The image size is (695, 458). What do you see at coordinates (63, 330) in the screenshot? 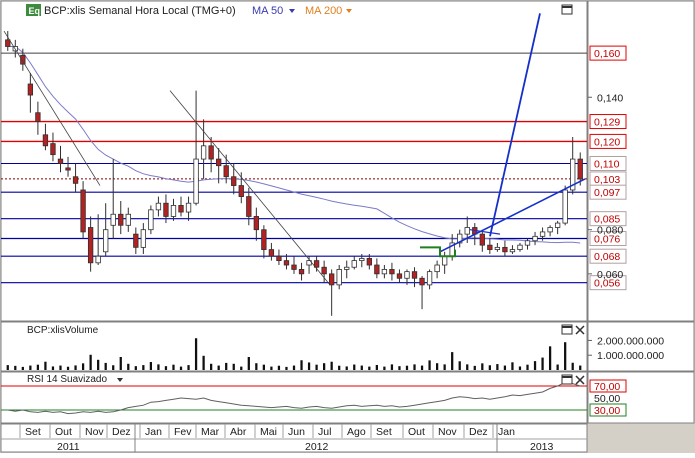
I see `volume-label: BCP:xlisVolume` at bounding box center [63, 330].